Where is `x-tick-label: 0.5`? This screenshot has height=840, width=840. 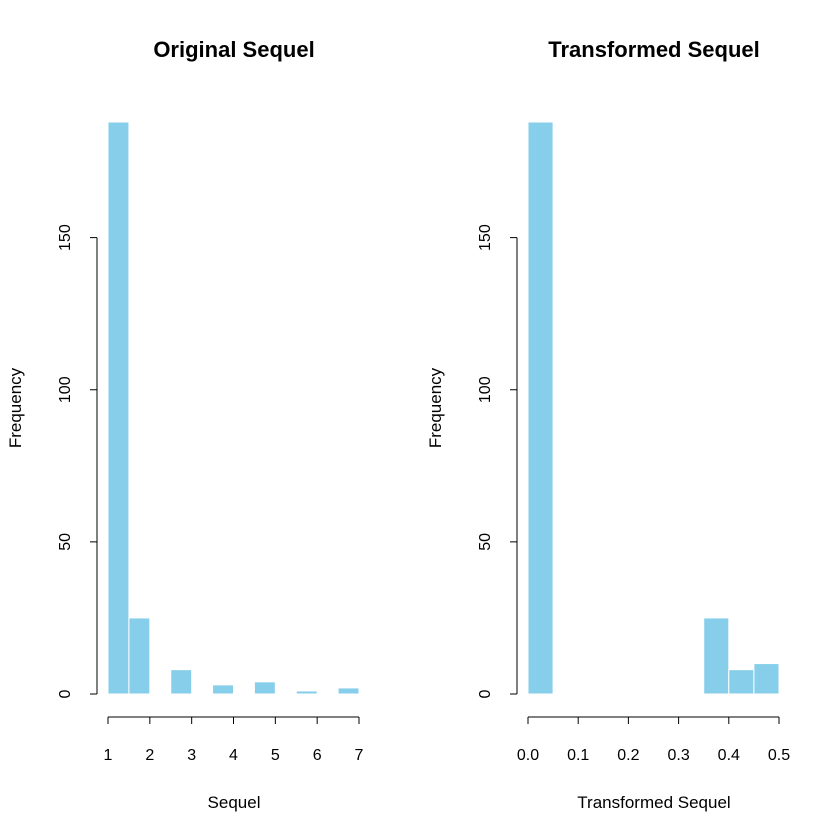
x-tick-label: 0.5 is located at coordinates (779, 755).